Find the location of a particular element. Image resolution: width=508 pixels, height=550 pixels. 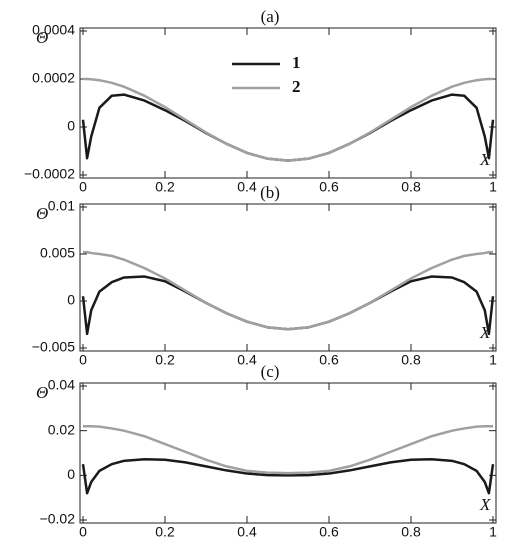

y-tick-label: 0.0004 is located at coordinates (53, 30).